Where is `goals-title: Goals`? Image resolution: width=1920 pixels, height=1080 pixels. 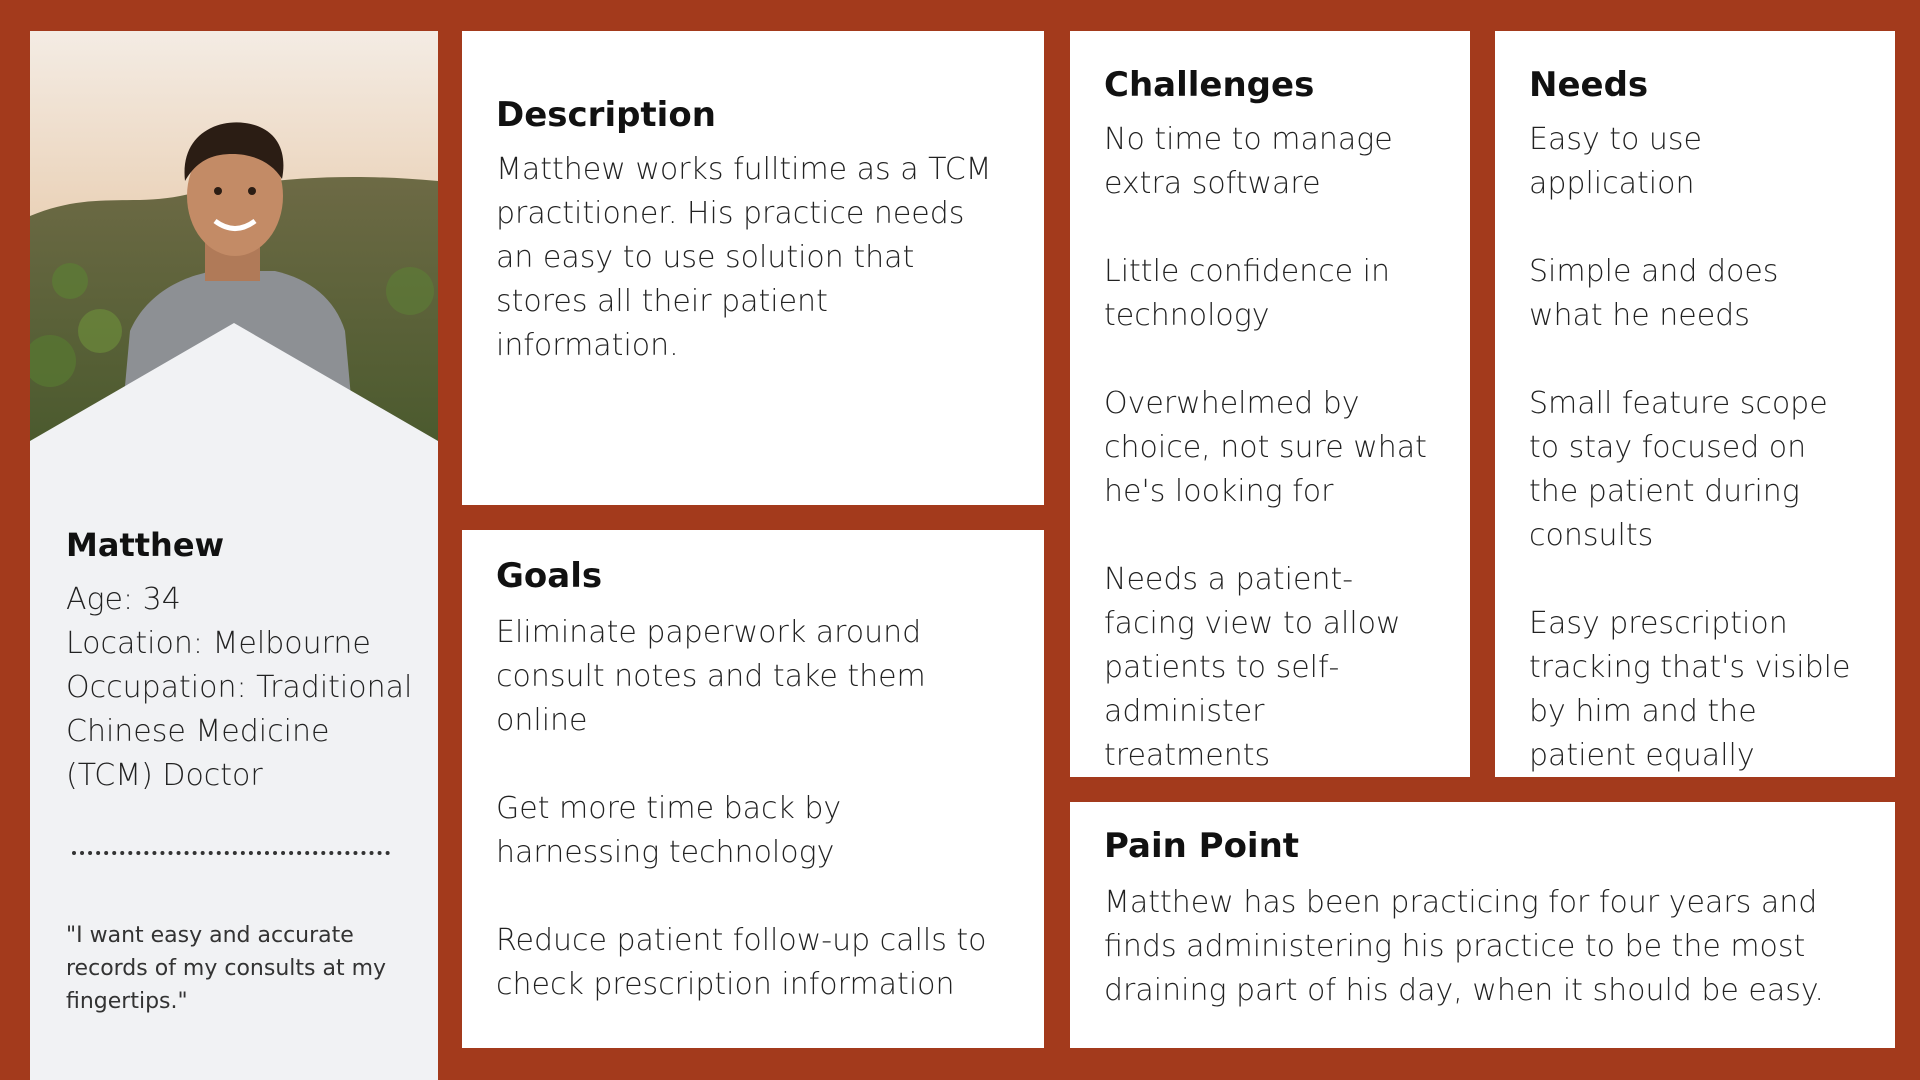 goals-title: Goals is located at coordinates (549, 576).